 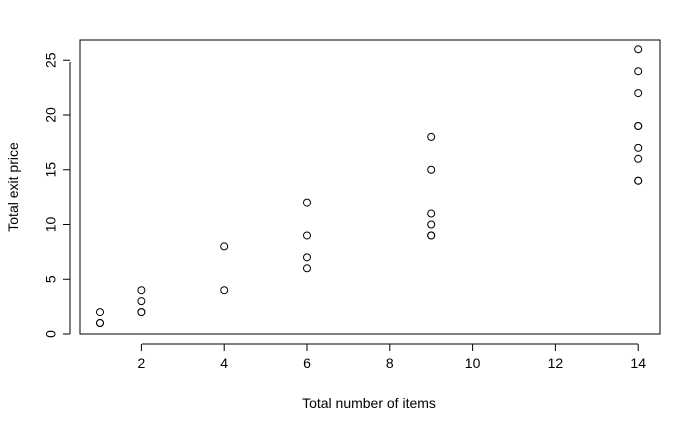 I want to click on y-axis-title: Total exit price, so click(x=13, y=187).